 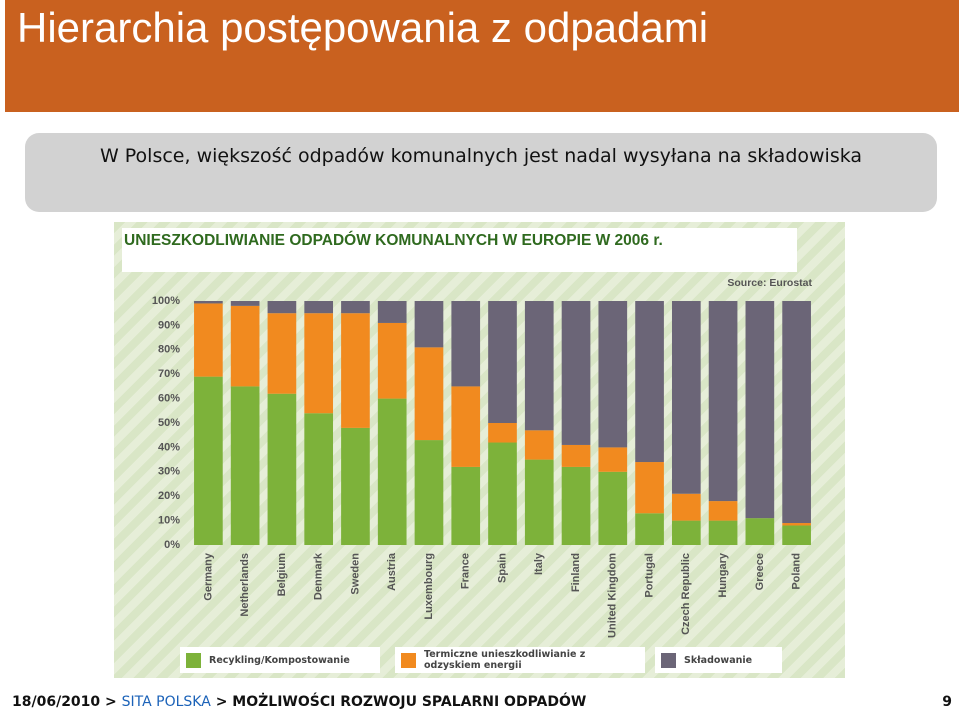 What do you see at coordinates (401, 702) in the screenshot?
I see `footer-section: > MOŻLIWOŚCI ROZWOJU SPALARNI ODPADÓW` at bounding box center [401, 702].